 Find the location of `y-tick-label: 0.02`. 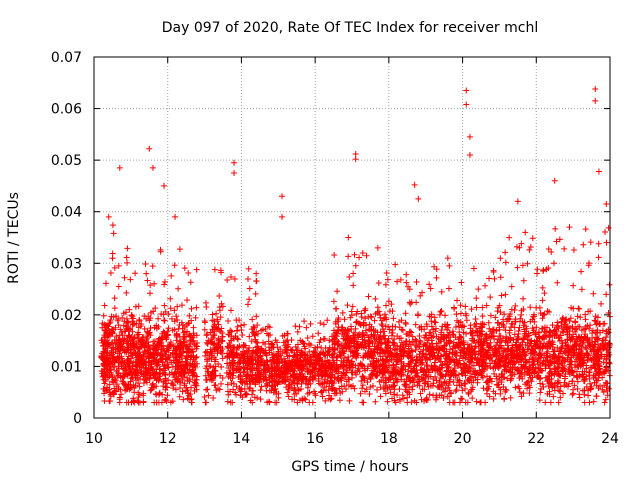

y-tick-label: 0.02 is located at coordinates (66, 316).